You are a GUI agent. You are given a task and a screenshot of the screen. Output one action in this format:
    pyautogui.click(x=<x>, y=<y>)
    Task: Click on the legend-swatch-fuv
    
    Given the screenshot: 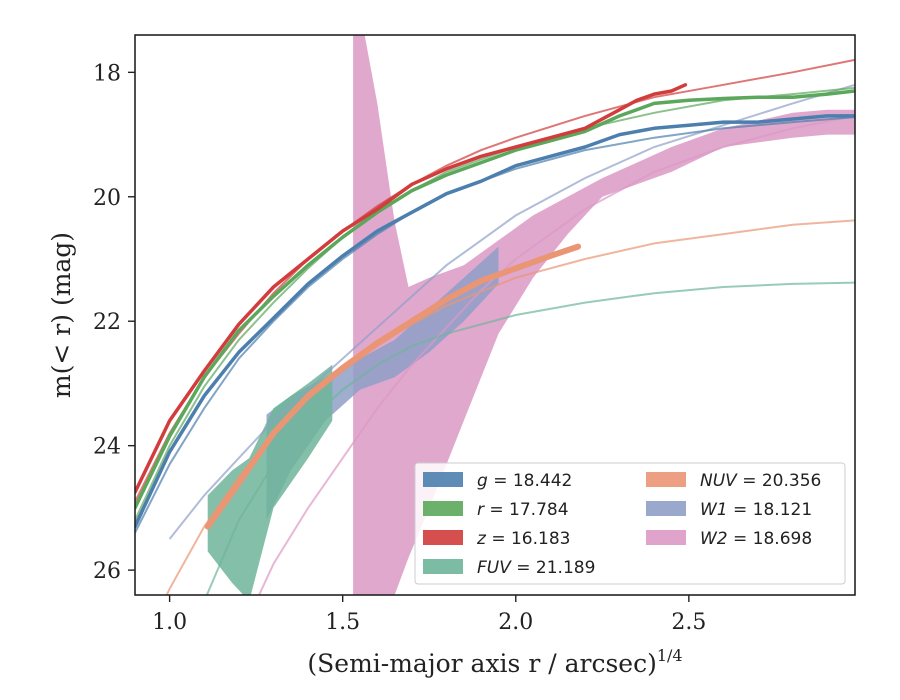 What is the action you would take?
    pyautogui.click(x=443, y=566)
    